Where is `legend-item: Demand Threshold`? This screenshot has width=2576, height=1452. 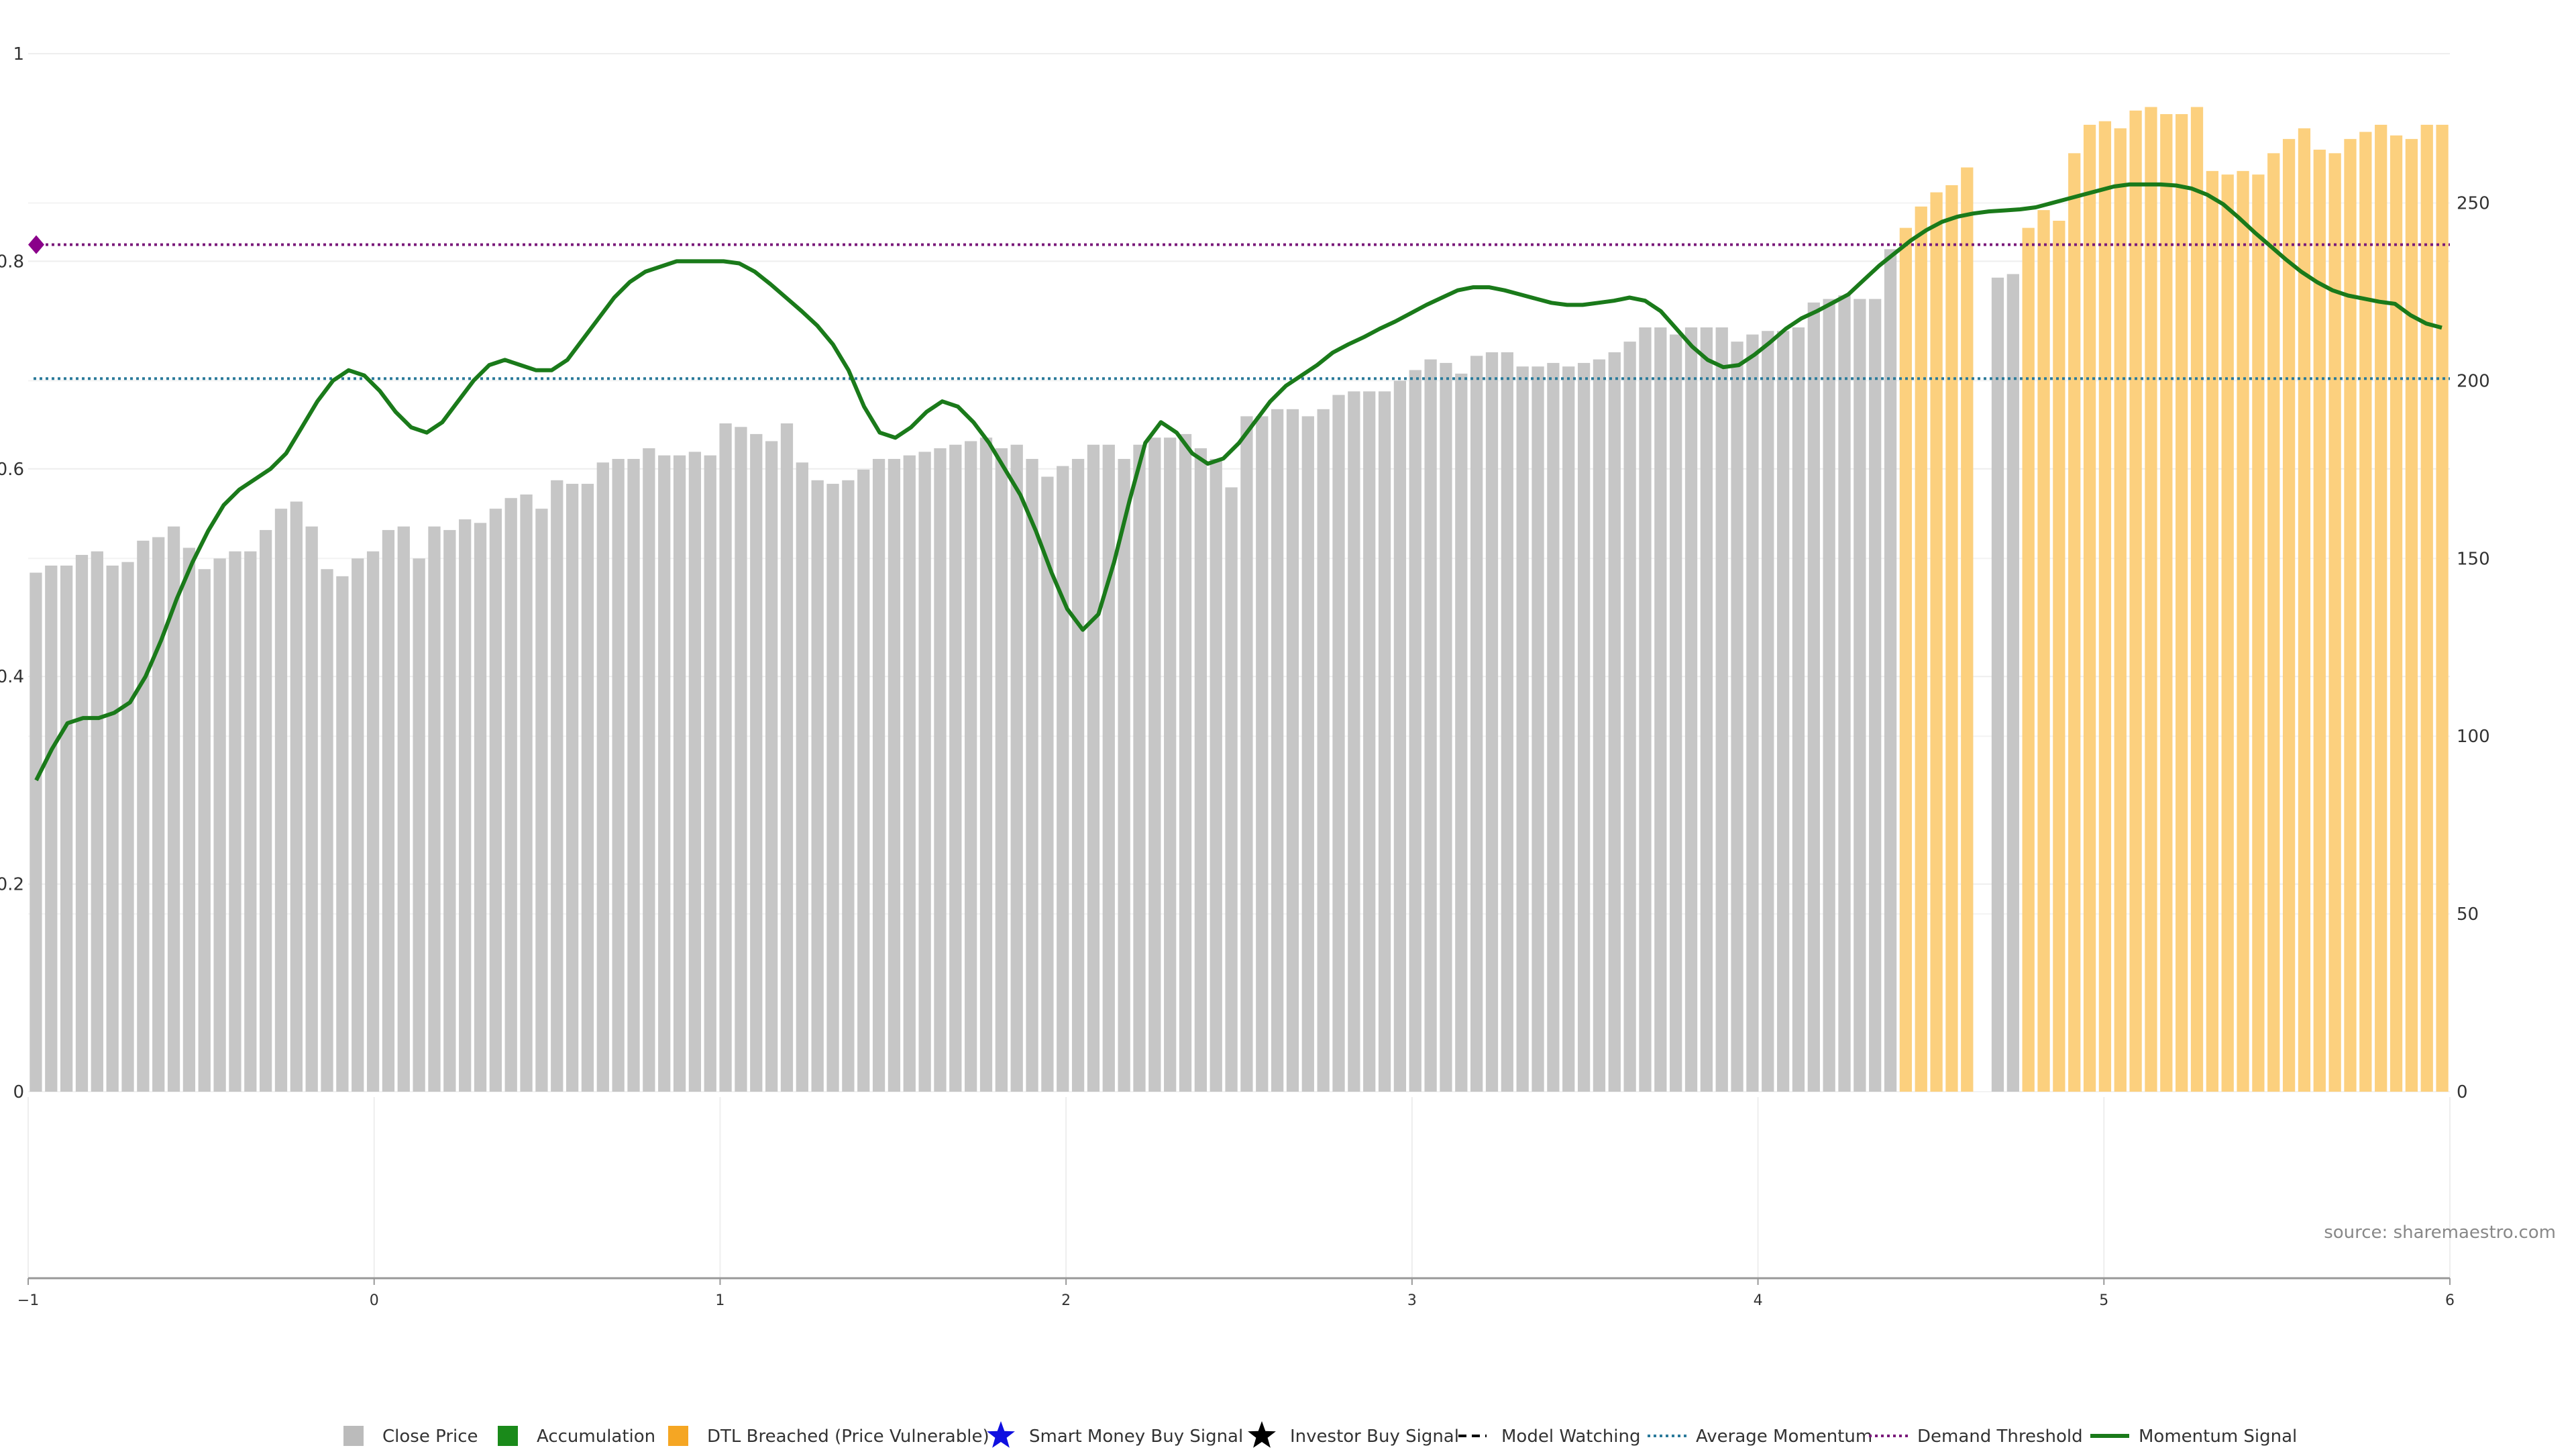 legend-item: Demand Threshold is located at coordinates (1976, 1437).